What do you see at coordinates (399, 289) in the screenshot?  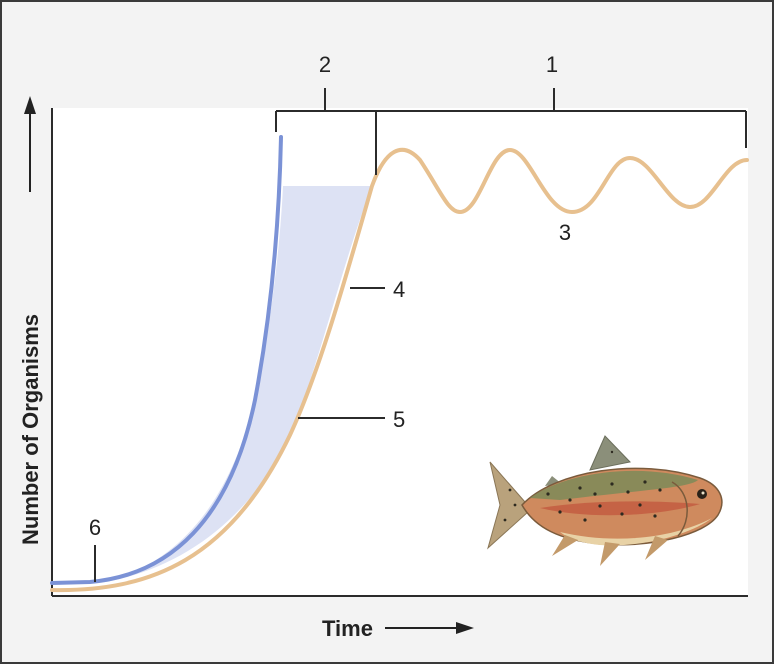 I see `label-4: 4` at bounding box center [399, 289].